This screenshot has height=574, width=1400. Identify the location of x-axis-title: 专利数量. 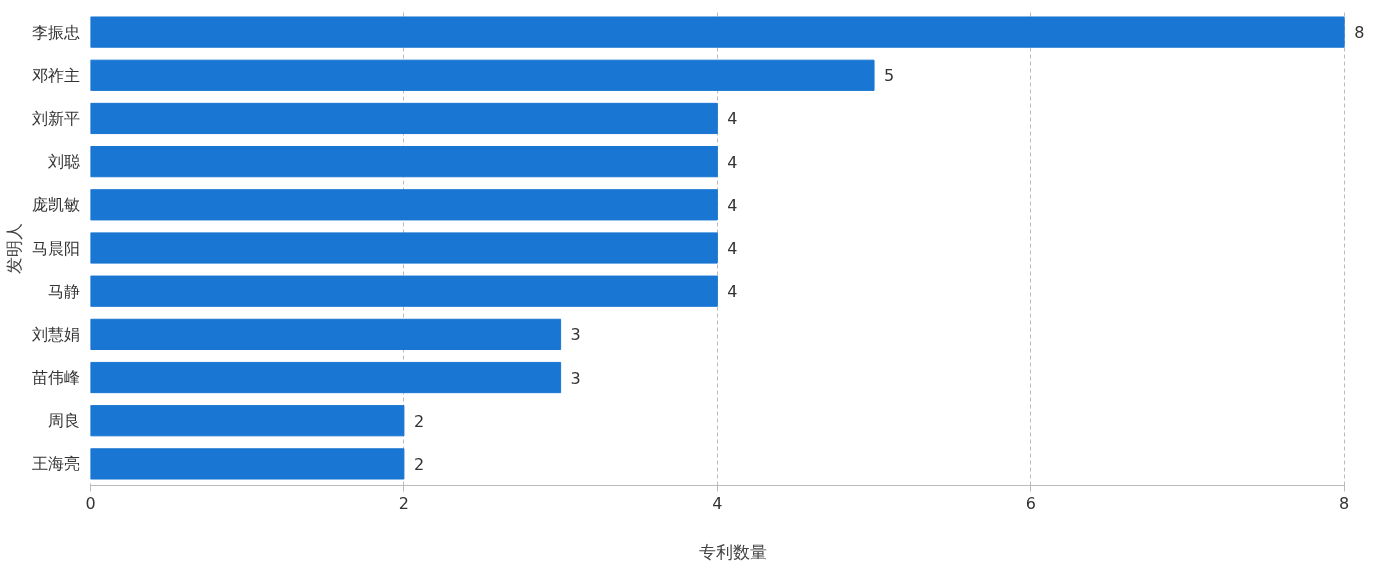
(733, 551).